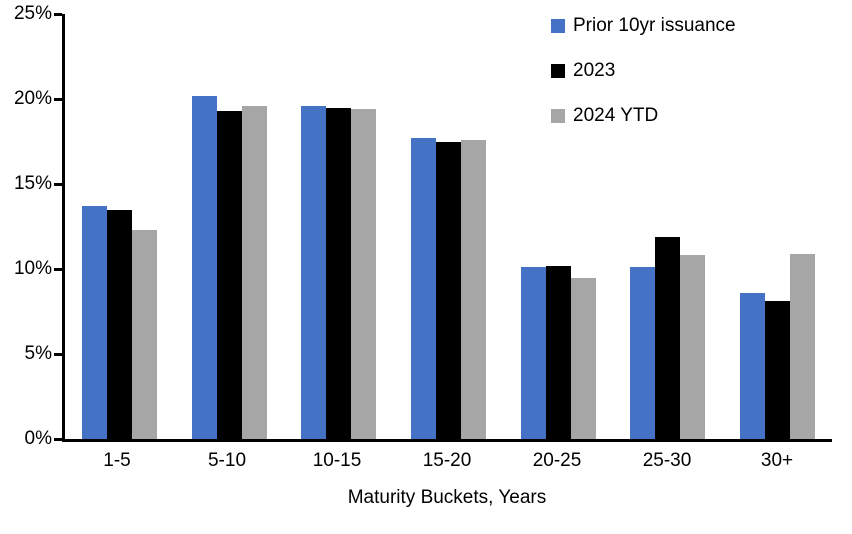 This screenshot has width=852, height=534. I want to click on x-axis-category-label: 5-10, so click(227, 460).